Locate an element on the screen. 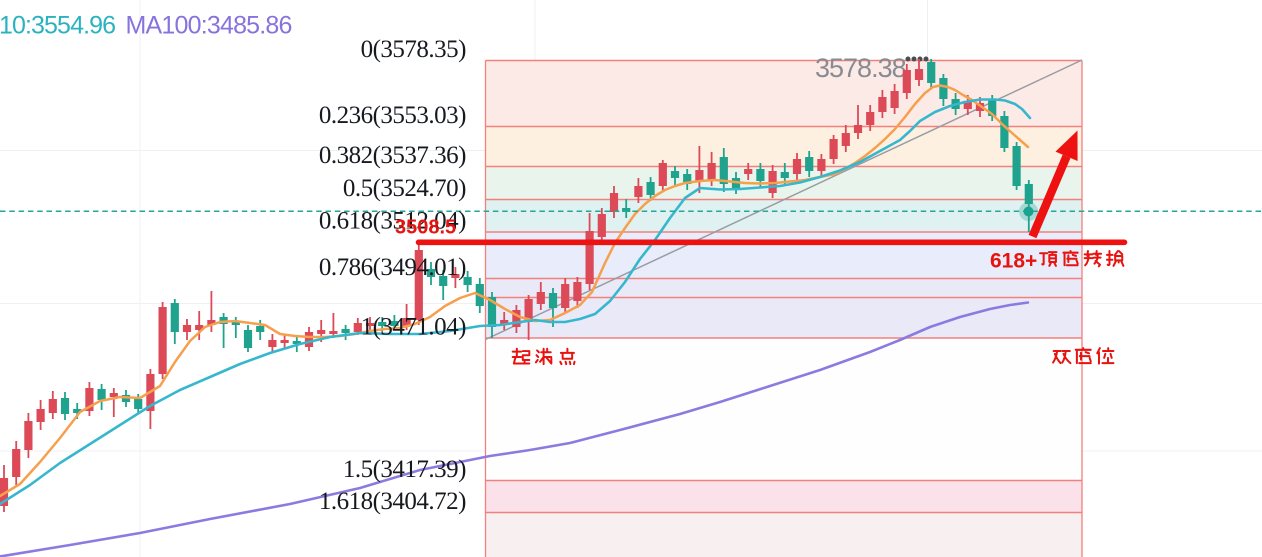 This screenshot has height=557, width=1262. svg-text: 0.236(3553.03) is located at coordinates (392, 115).